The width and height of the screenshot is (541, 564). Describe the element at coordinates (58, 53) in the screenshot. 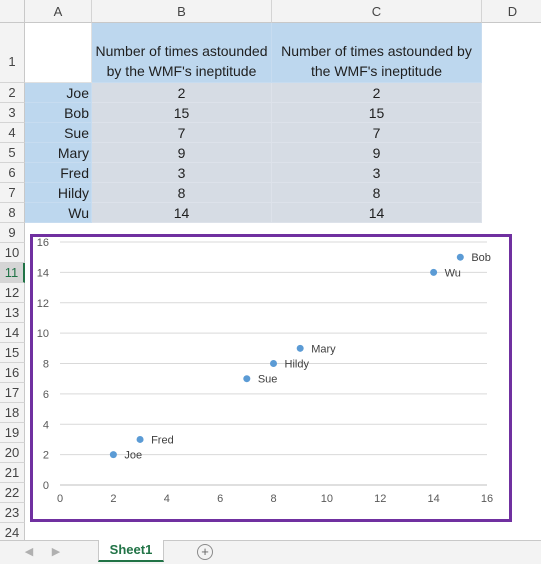

I see `cell-a1` at that location.